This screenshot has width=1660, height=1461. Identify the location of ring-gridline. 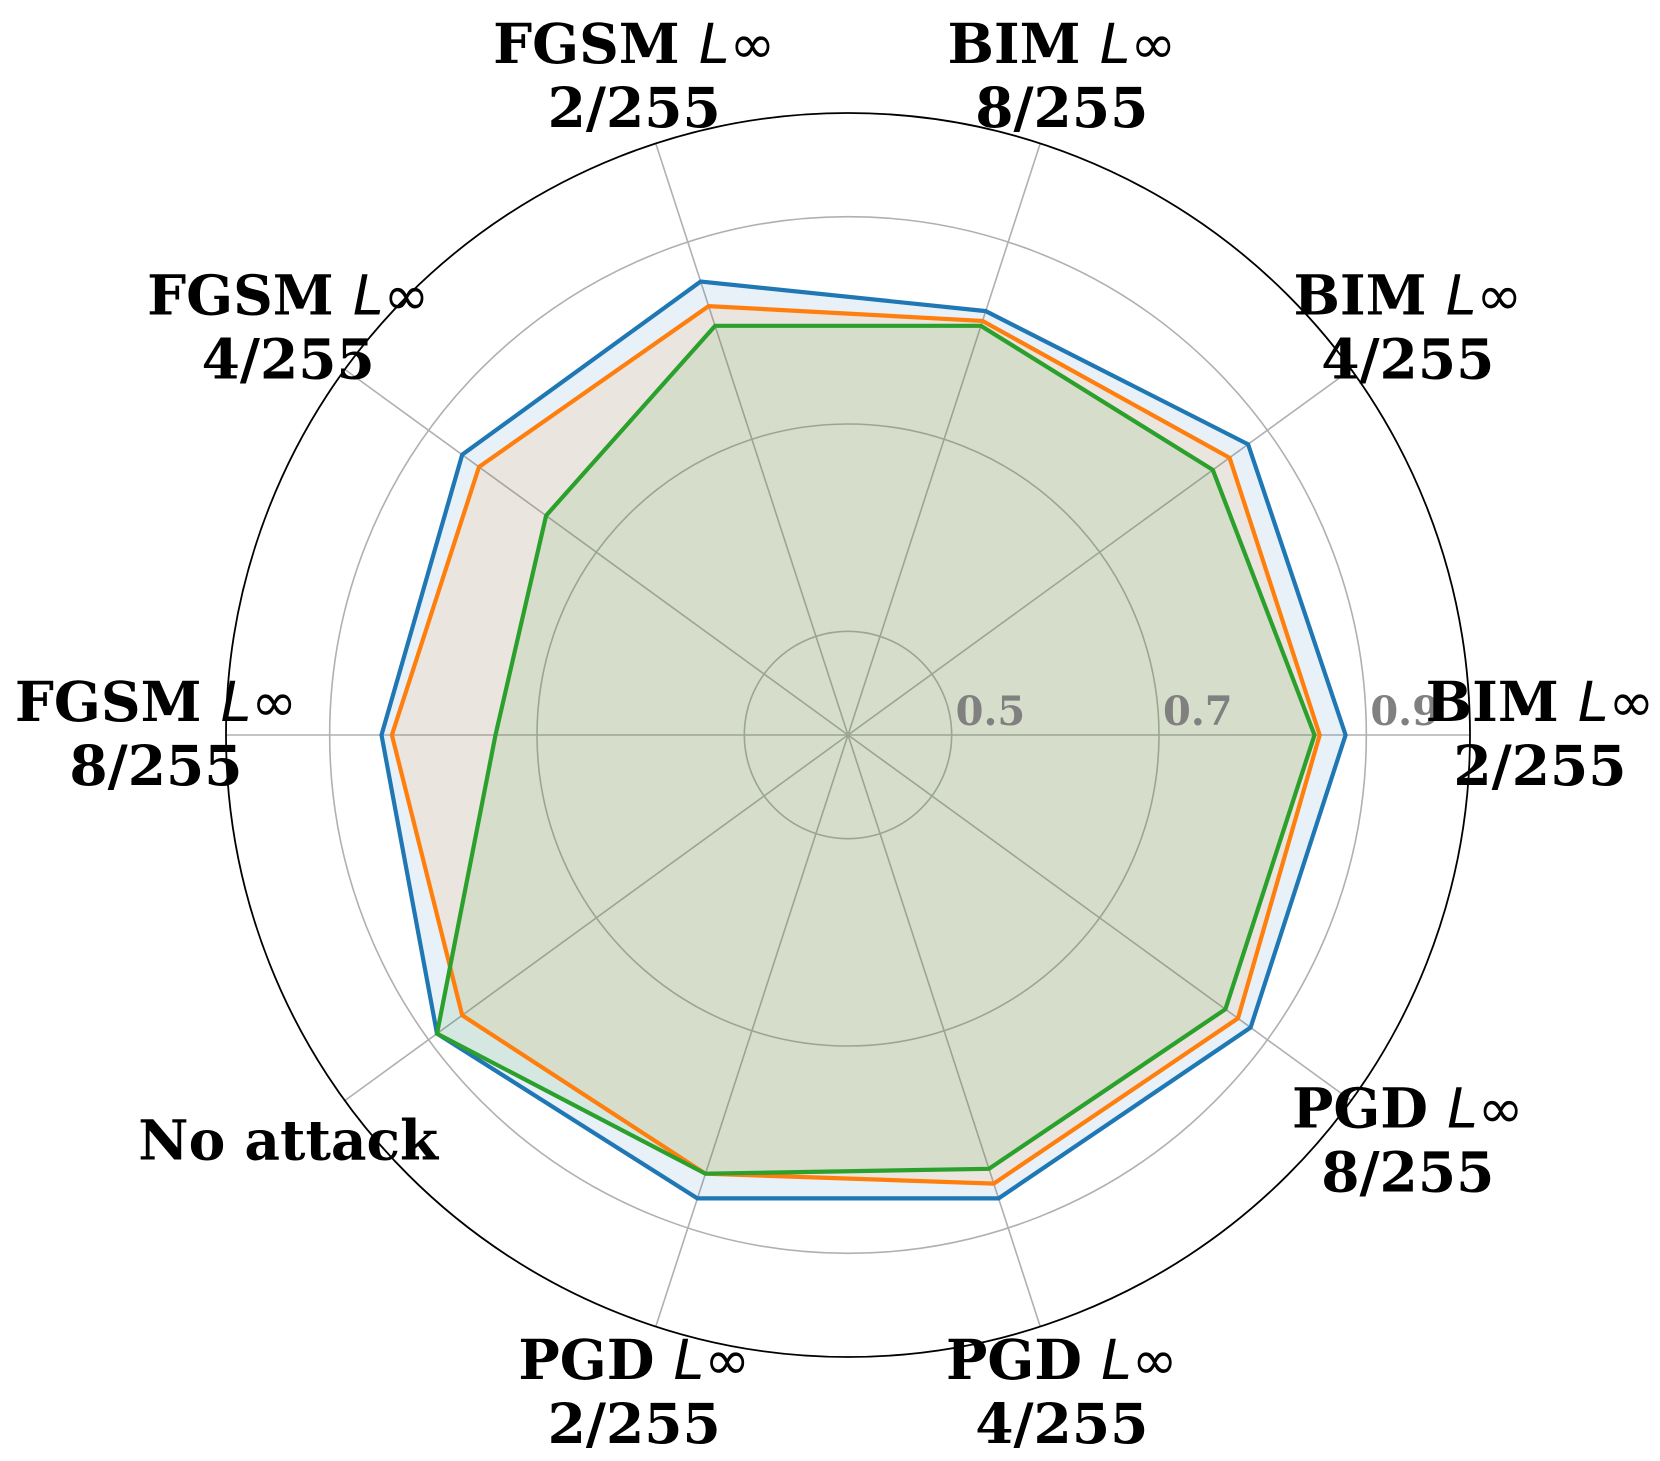
(848, 735).